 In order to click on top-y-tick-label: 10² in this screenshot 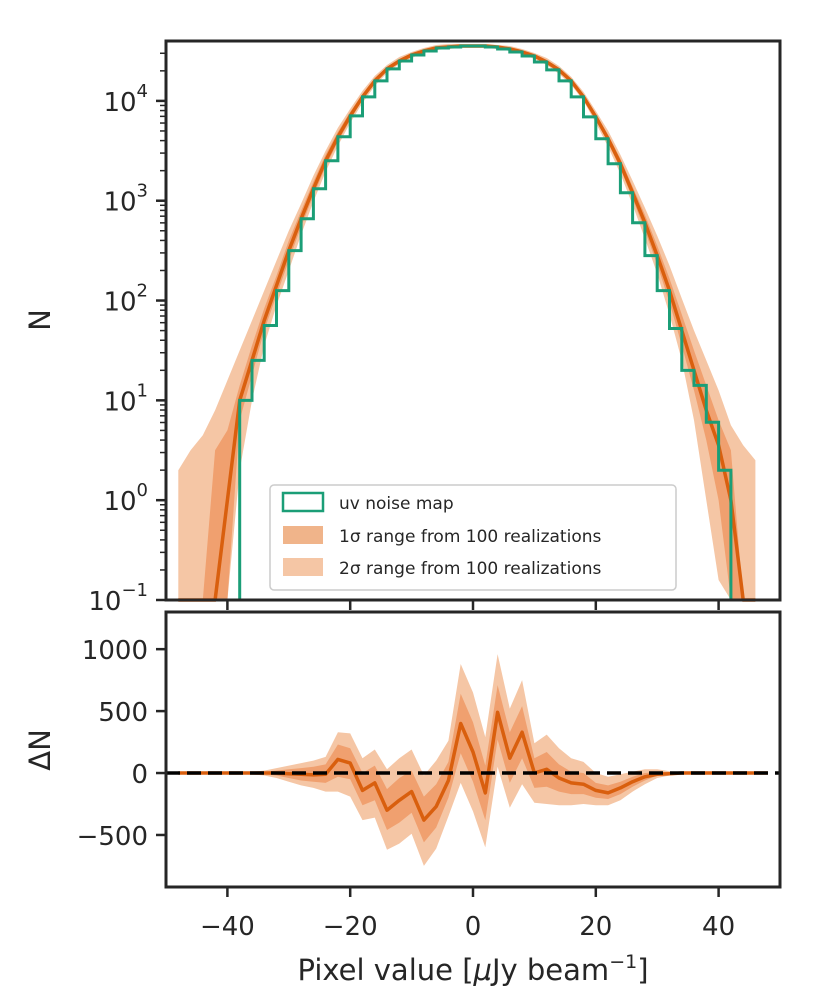, I will do `click(125, 299)`.